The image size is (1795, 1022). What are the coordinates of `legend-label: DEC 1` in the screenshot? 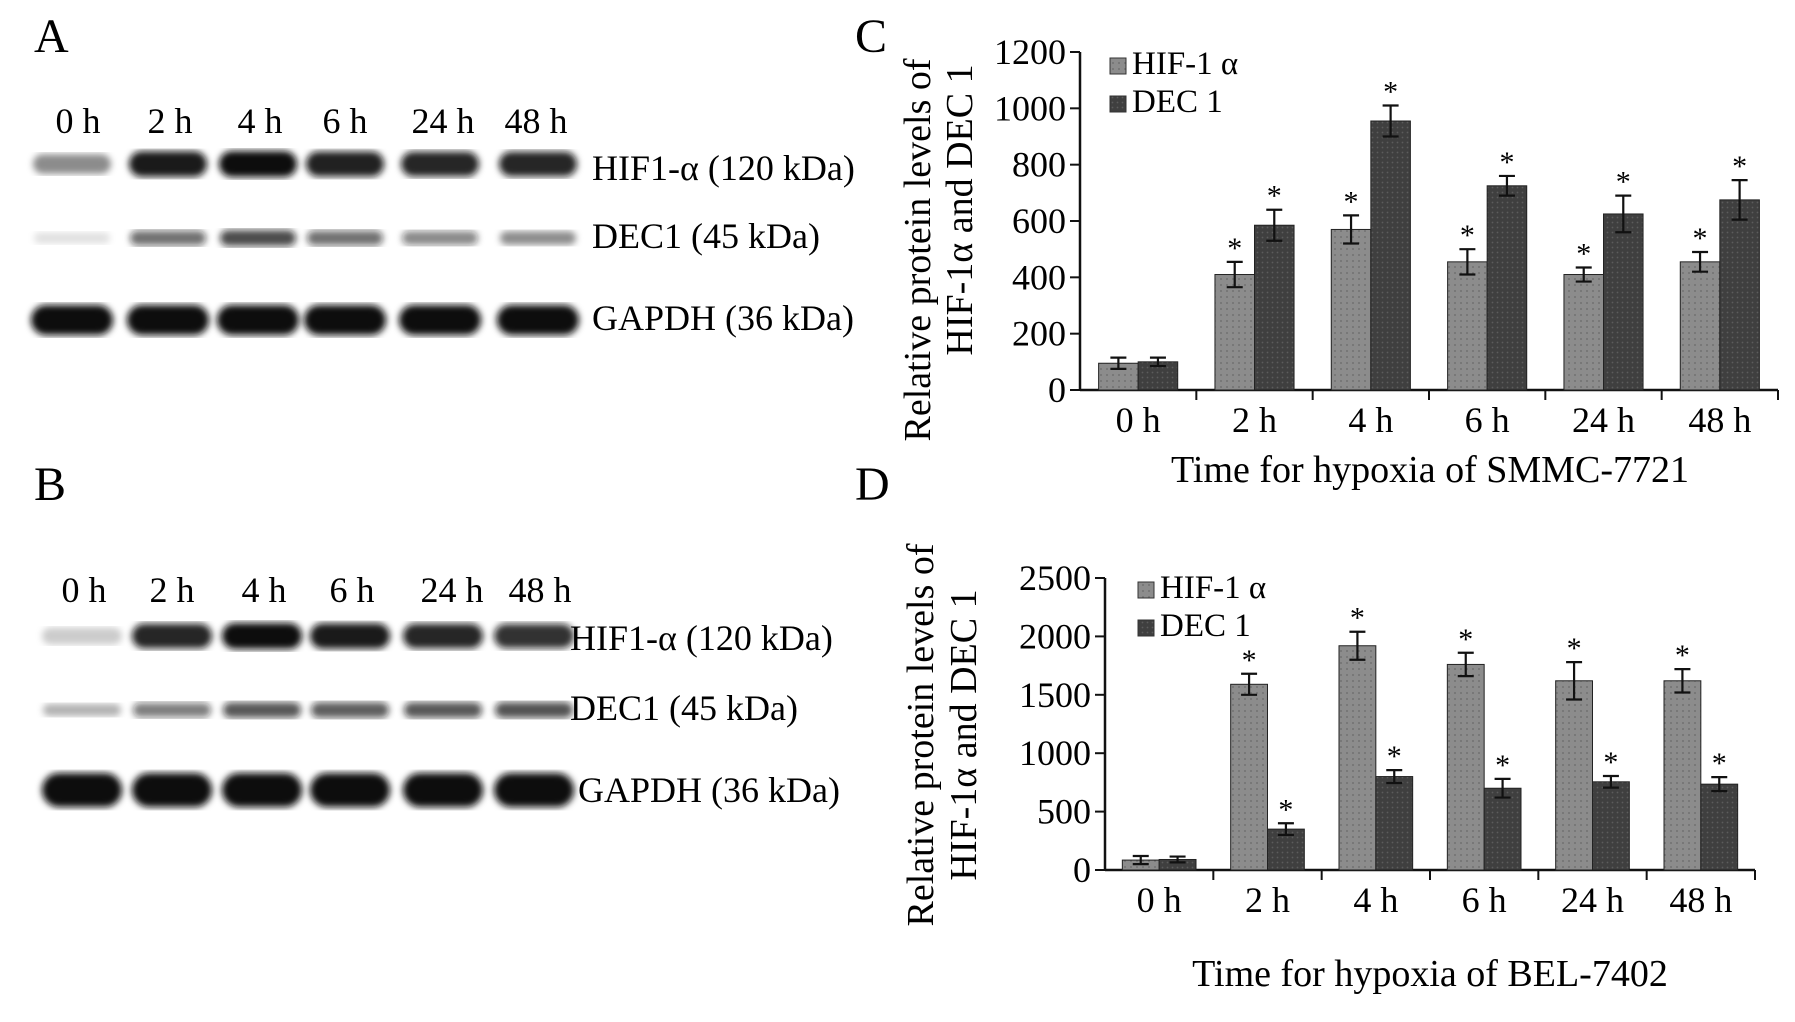 It's located at (1177, 102).